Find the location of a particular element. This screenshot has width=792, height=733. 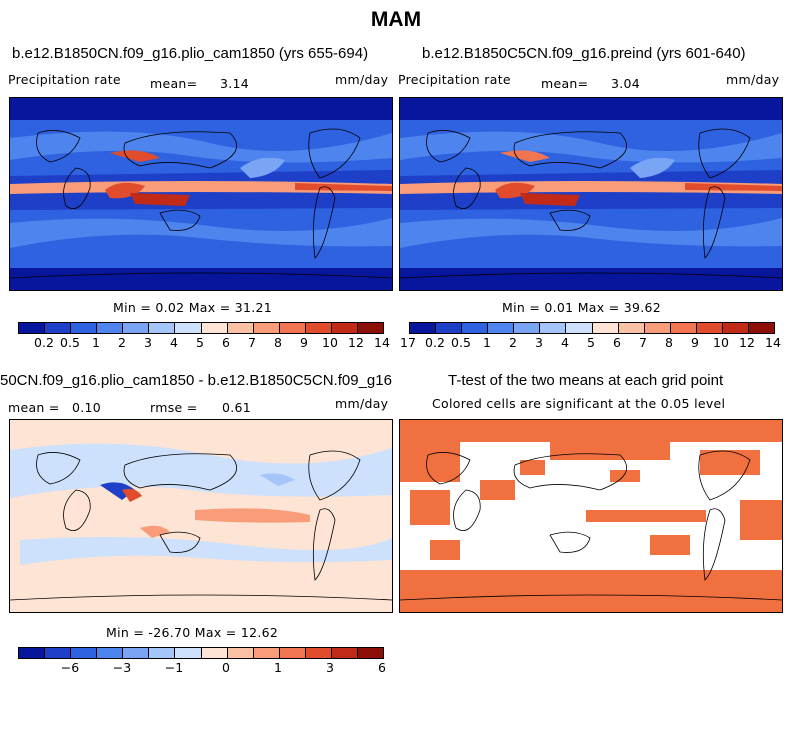

panel-b-colorbar is located at coordinates (592, 328).